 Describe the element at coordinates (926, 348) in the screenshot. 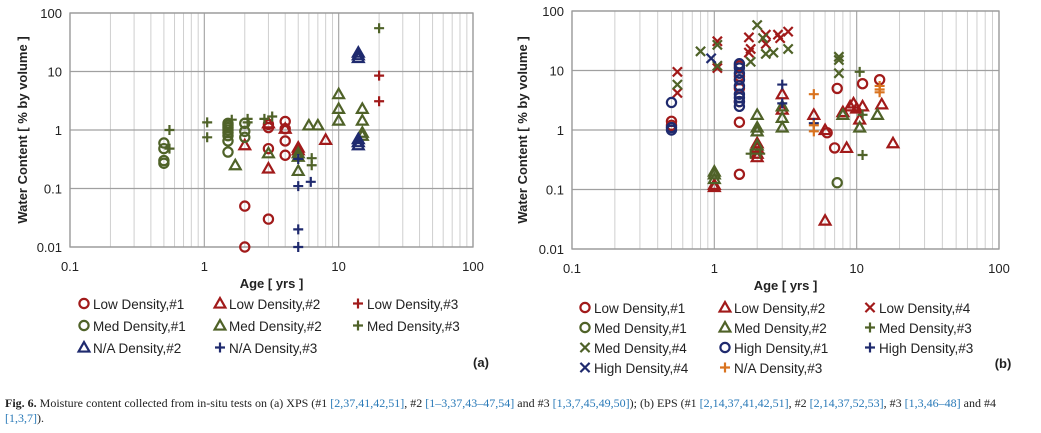

I see `legend-label: High Density,#3` at that location.